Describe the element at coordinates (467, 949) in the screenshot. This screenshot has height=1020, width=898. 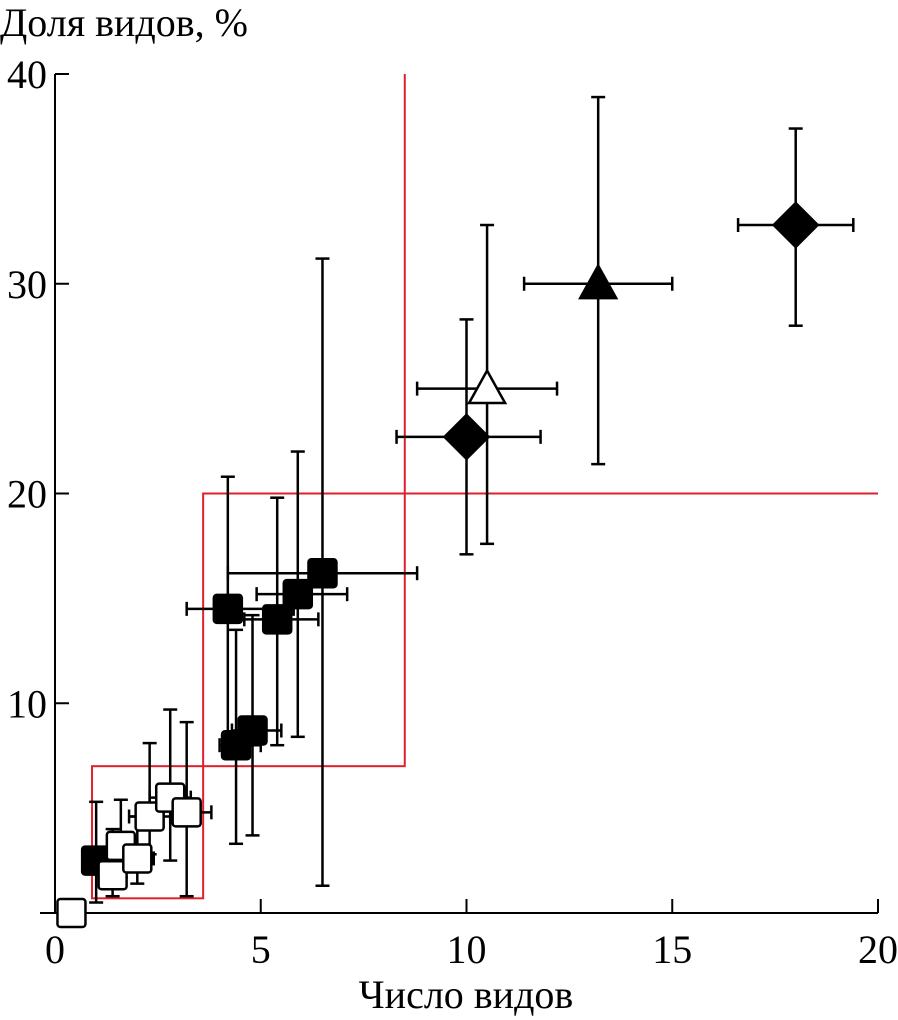
I see `x-tick-label: 10` at that location.